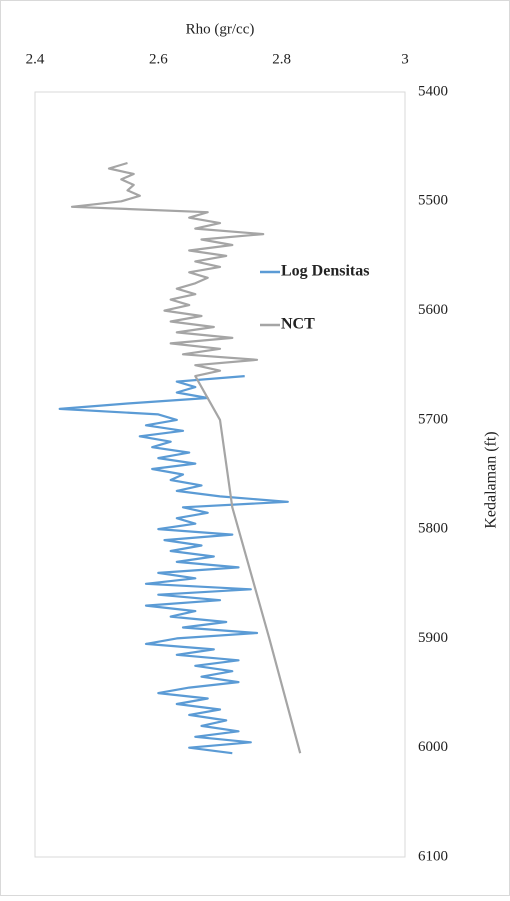 The image size is (510, 901). I want to click on y-axis-title: Kedalaman (ft), so click(491, 479).